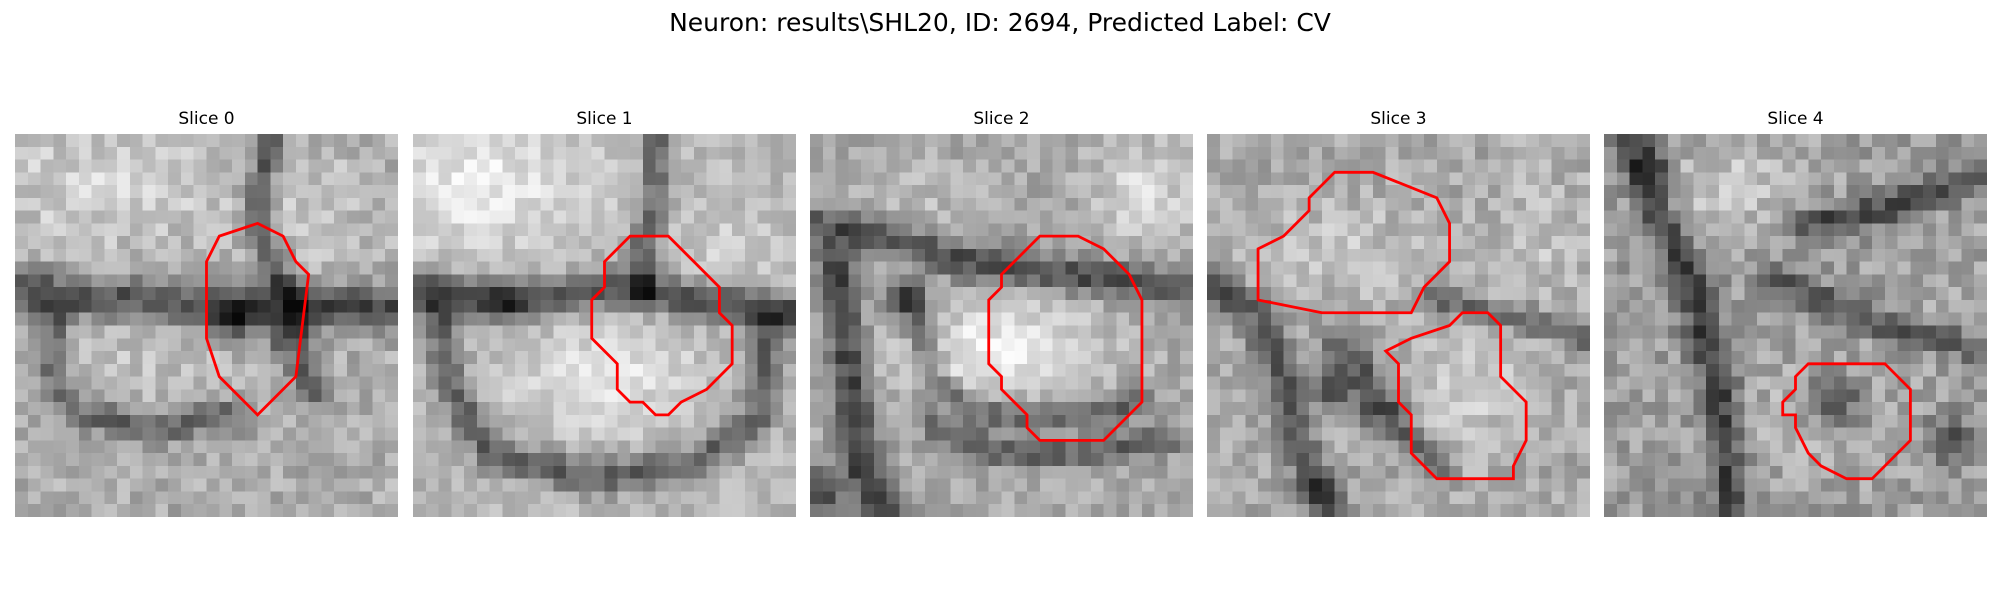 The width and height of the screenshot is (2000, 600). I want to click on slice-title-1: Slice 1, so click(604, 119).